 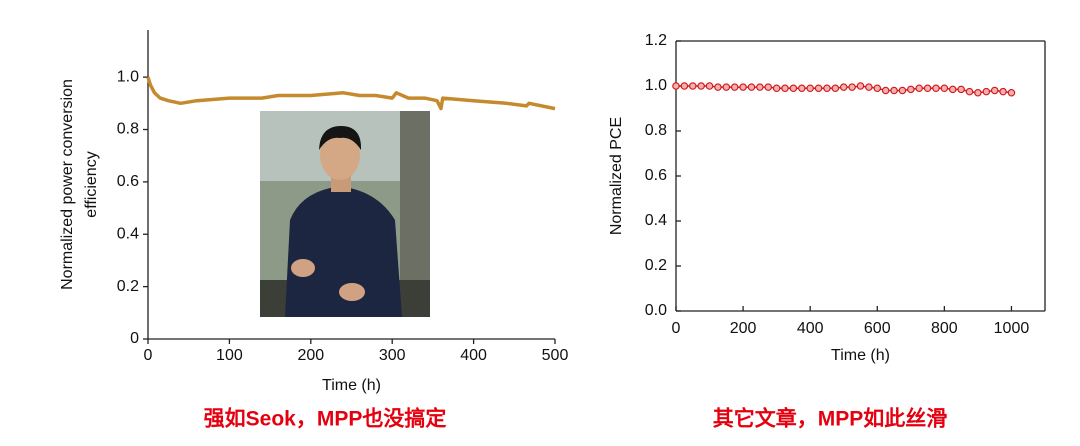 What do you see at coordinates (656, 310) in the screenshot?
I see `y-tick-label: 0.0` at bounding box center [656, 310].